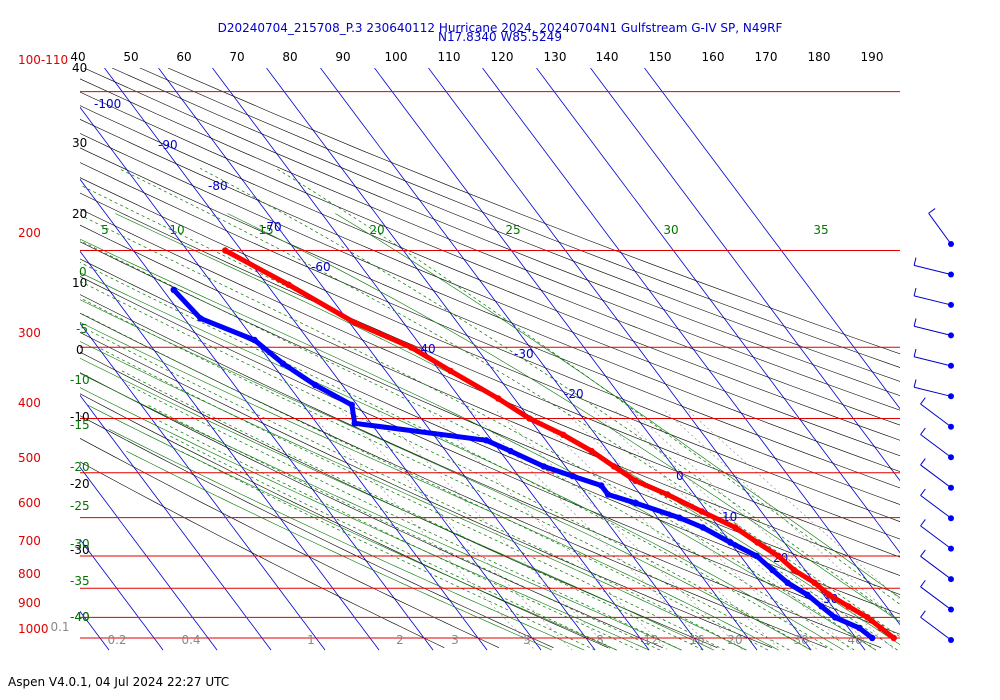 Image resolution: width=1000 pixels, height=700 pixels. I want to click on theta-e-label: 15, so click(265, 230).